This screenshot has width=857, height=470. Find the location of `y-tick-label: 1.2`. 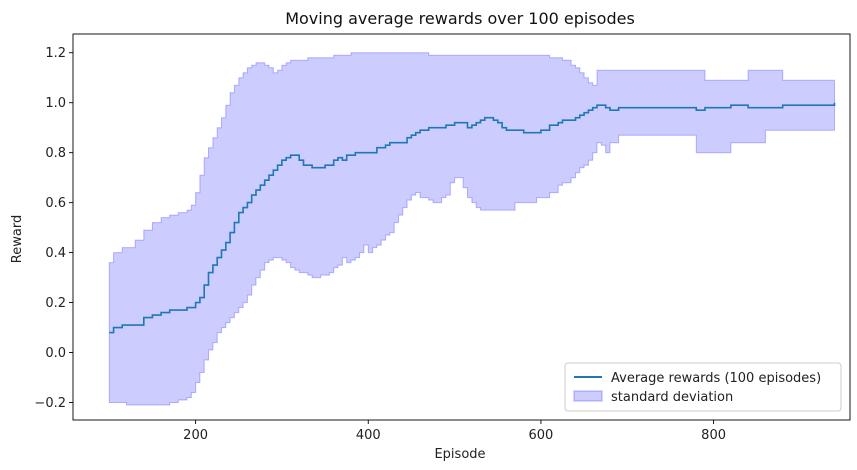

y-tick-label: 1.2 is located at coordinates (55, 53).